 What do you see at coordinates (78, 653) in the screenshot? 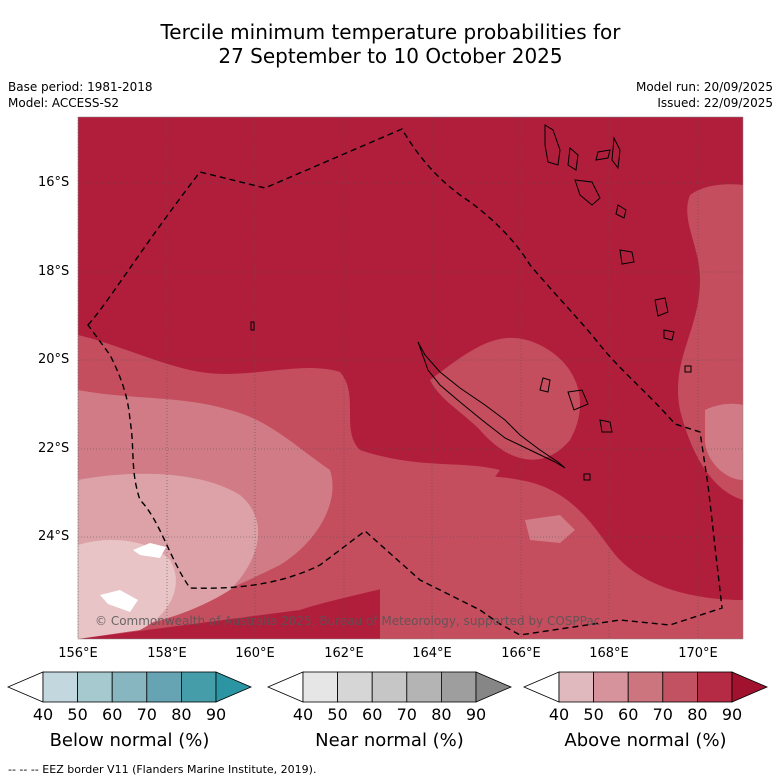
I see `lon-label-156e: 156°E` at bounding box center [78, 653].